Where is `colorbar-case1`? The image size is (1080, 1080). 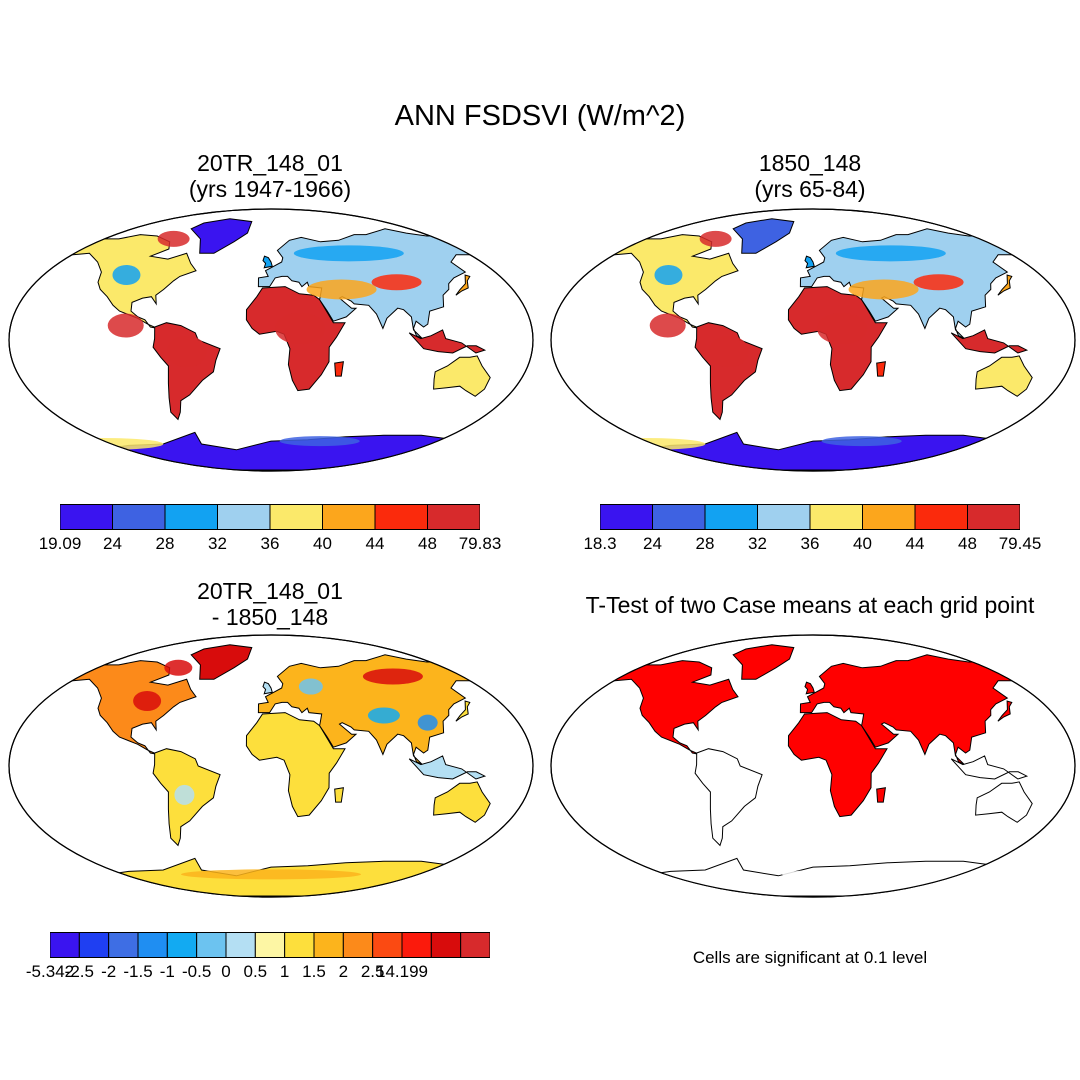
colorbar-case1 is located at coordinates (270, 517).